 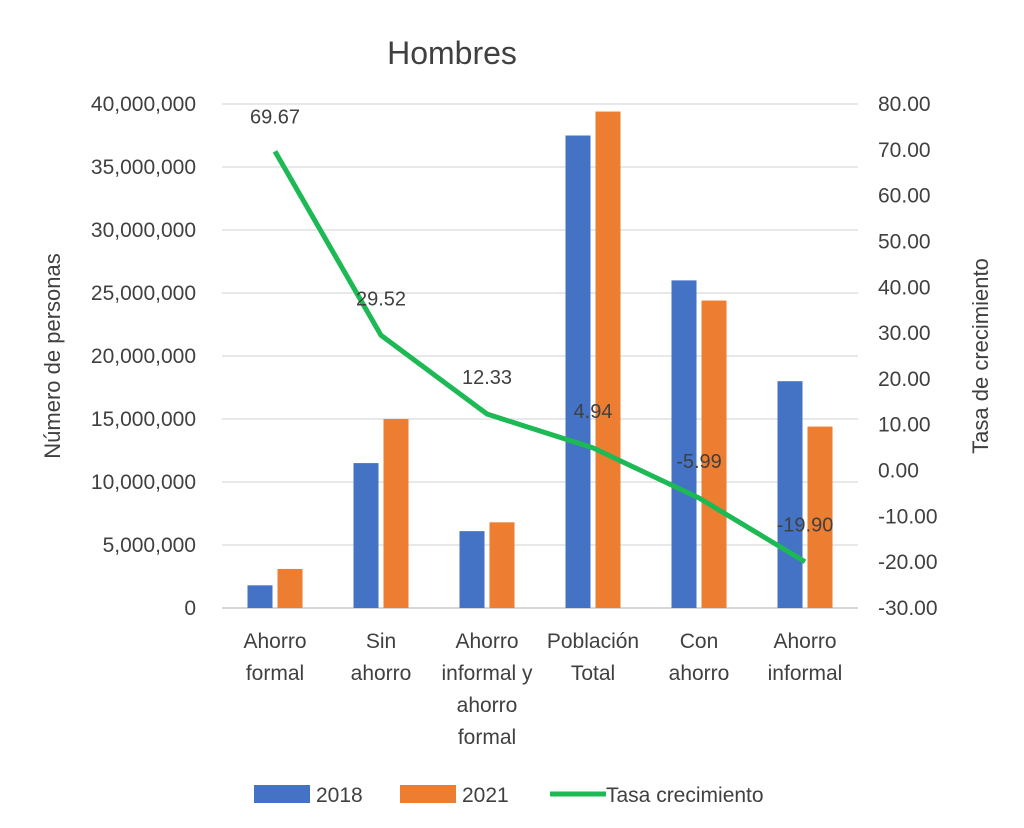 I want to click on data-label: -19.90, so click(x=805, y=526).